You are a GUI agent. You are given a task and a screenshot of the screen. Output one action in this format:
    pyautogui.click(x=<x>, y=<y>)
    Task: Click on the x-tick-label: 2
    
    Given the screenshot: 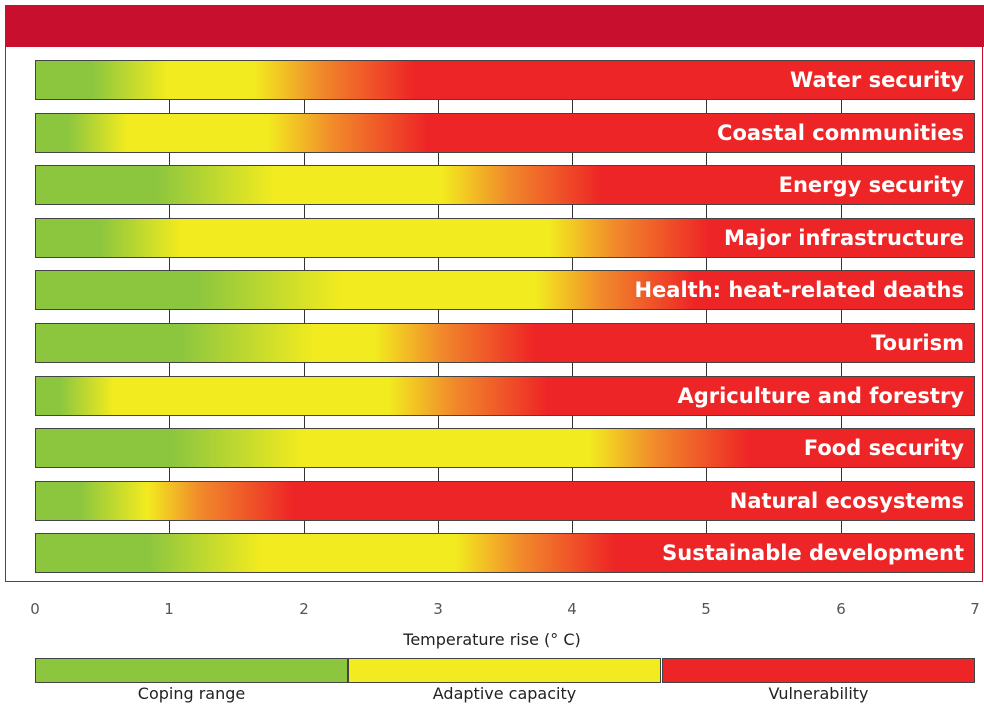 What is the action you would take?
    pyautogui.click(x=304, y=609)
    